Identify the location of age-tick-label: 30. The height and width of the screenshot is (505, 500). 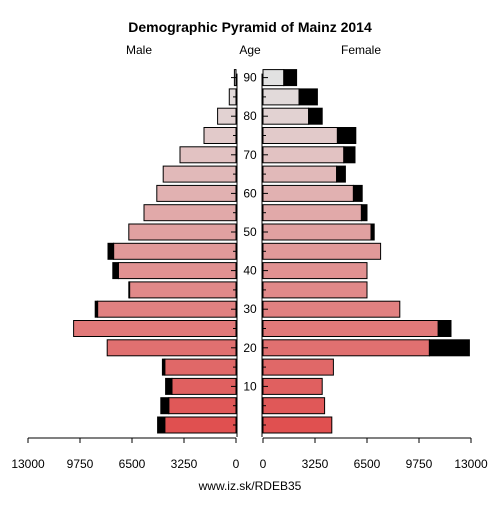
(250, 309).